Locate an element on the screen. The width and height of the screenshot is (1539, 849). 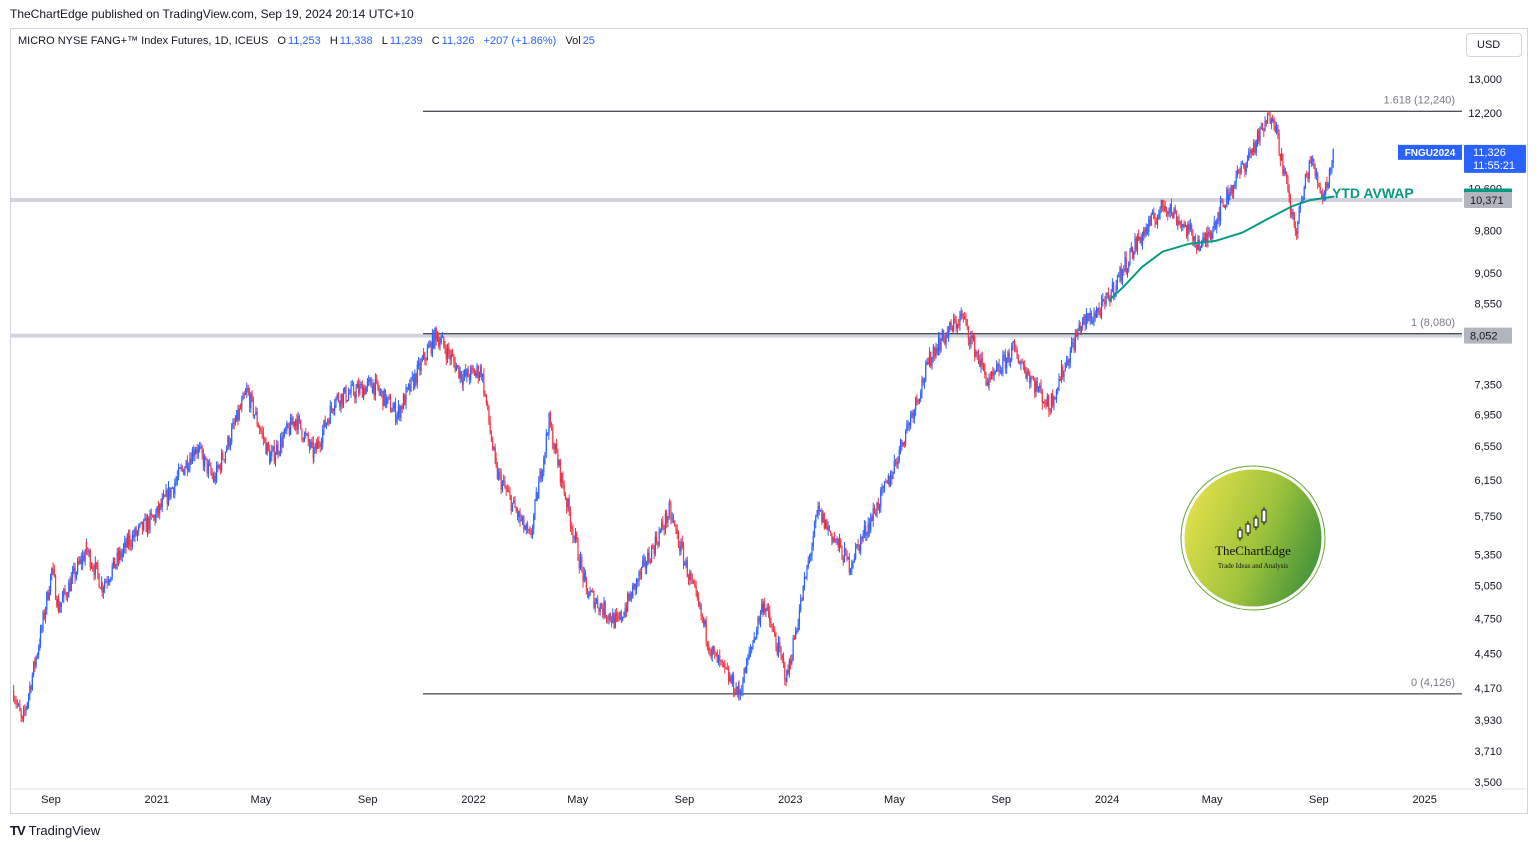
currency-button: USD is located at coordinates (1494, 45).